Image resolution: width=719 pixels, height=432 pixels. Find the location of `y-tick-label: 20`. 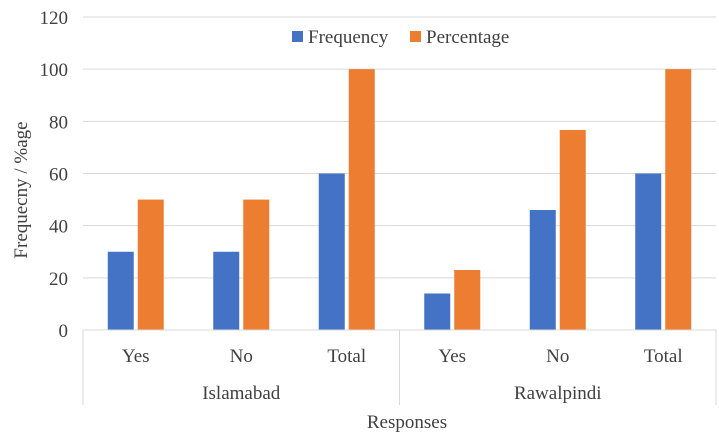

y-tick-label: 20 is located at coordinates (58, 279).